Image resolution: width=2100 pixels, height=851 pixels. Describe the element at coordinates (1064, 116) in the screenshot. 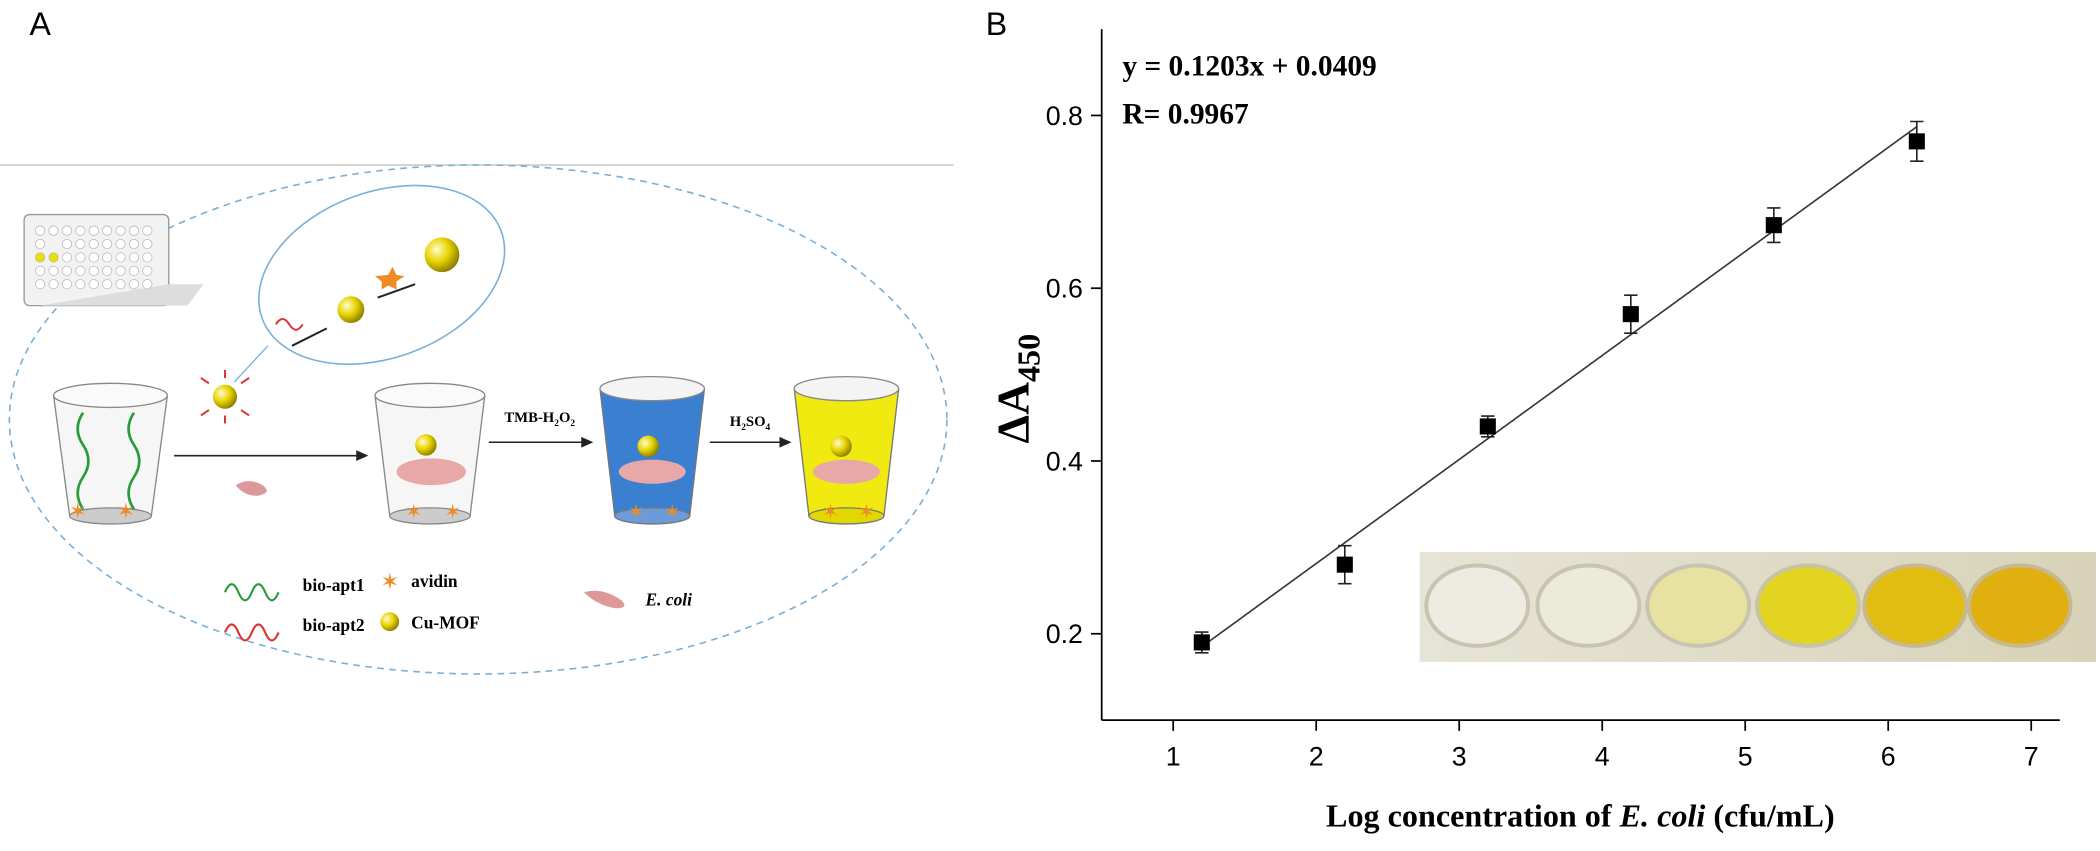

I see `y-tick-label: 0.8` at that location.